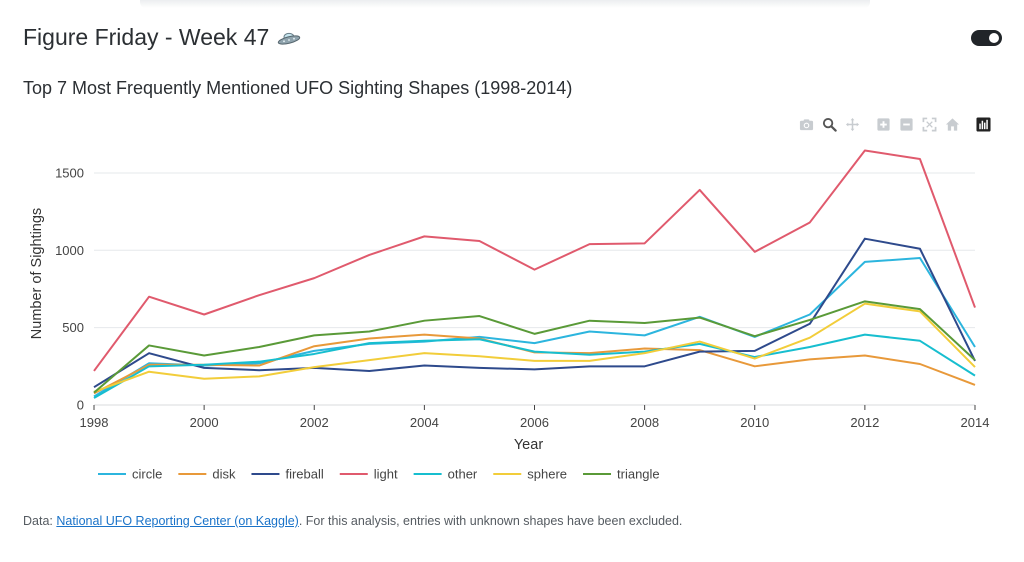 This screenshot has width=1024, height=562. Describe the element at coordinates (368, 474) in the screenshot. I see `legend-item-light: light` at that location.